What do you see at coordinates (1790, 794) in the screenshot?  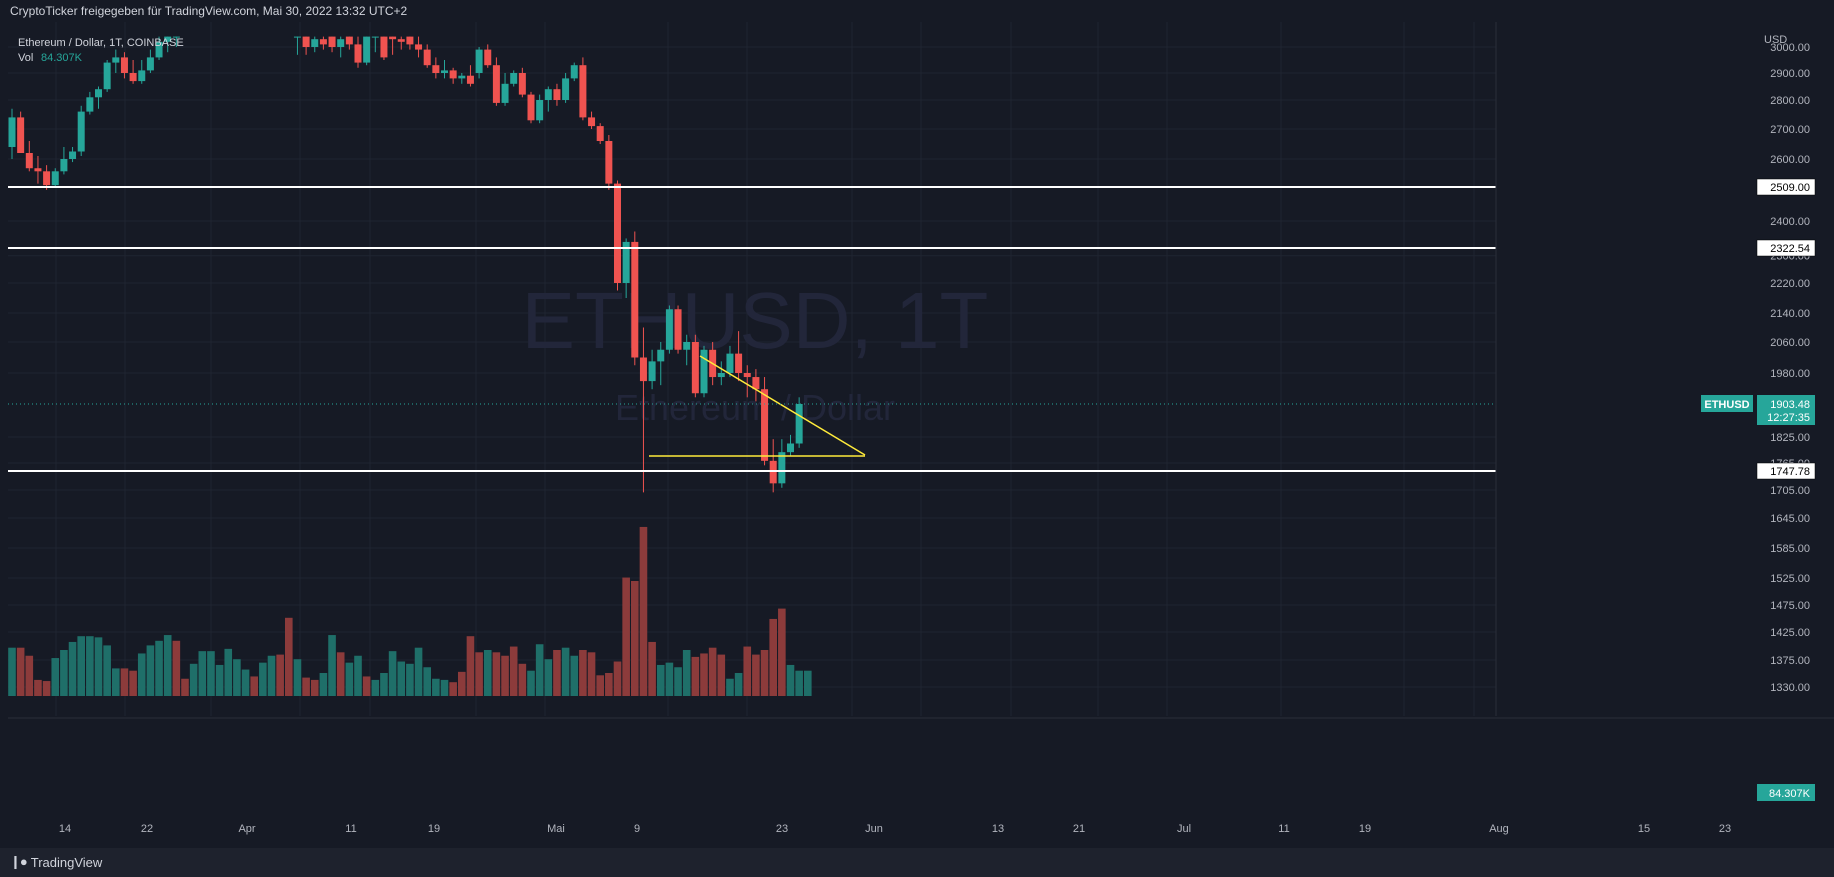 I see `volume-axis-label: 84.307K` at bounding box center [1790, 794].